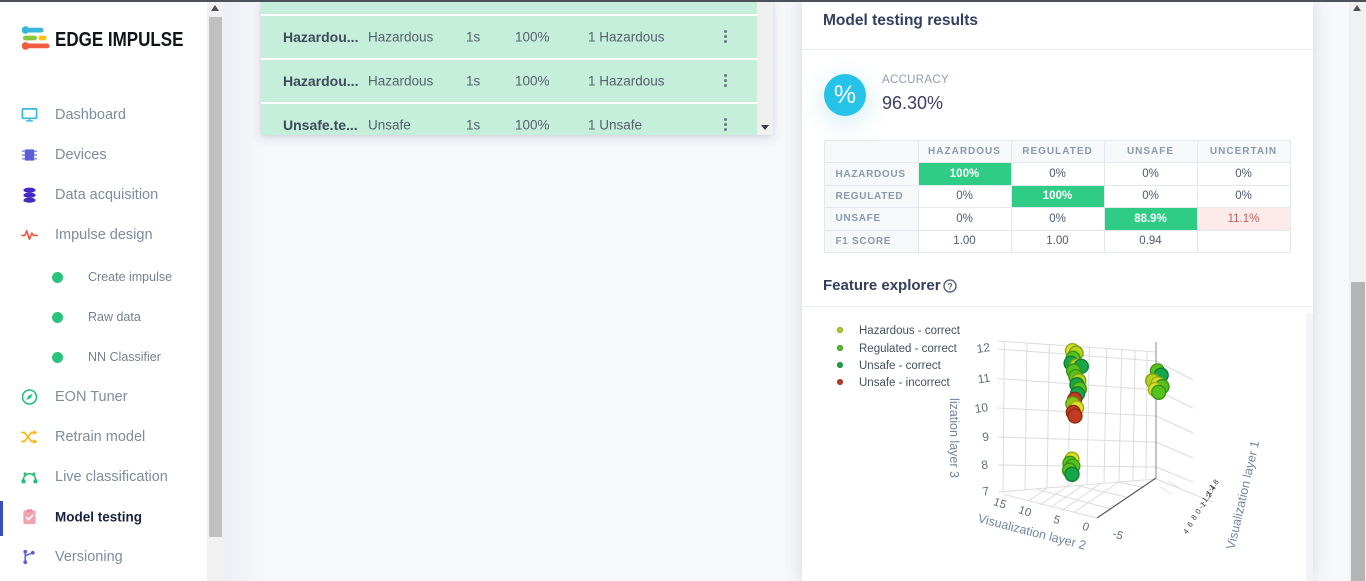 The image size is (1366, 581). Describe the element at coordinates (983, 348) in the screenshot. I see `svg-text: 12` at that location.